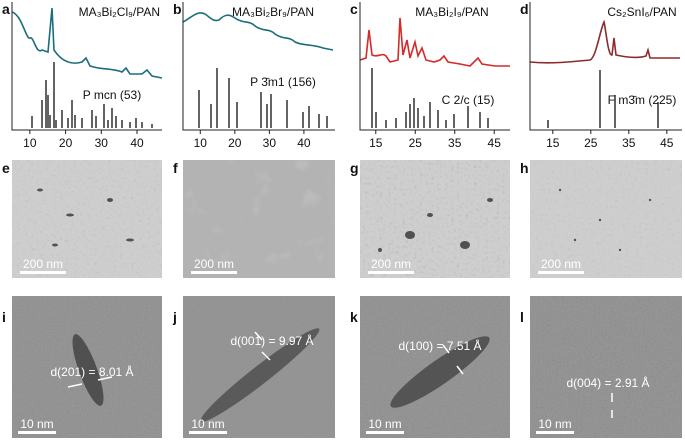  What do you see at coordinates (177, 9) in the screenshot?
I see `panel-label: b` at bounding box center [177, 9].